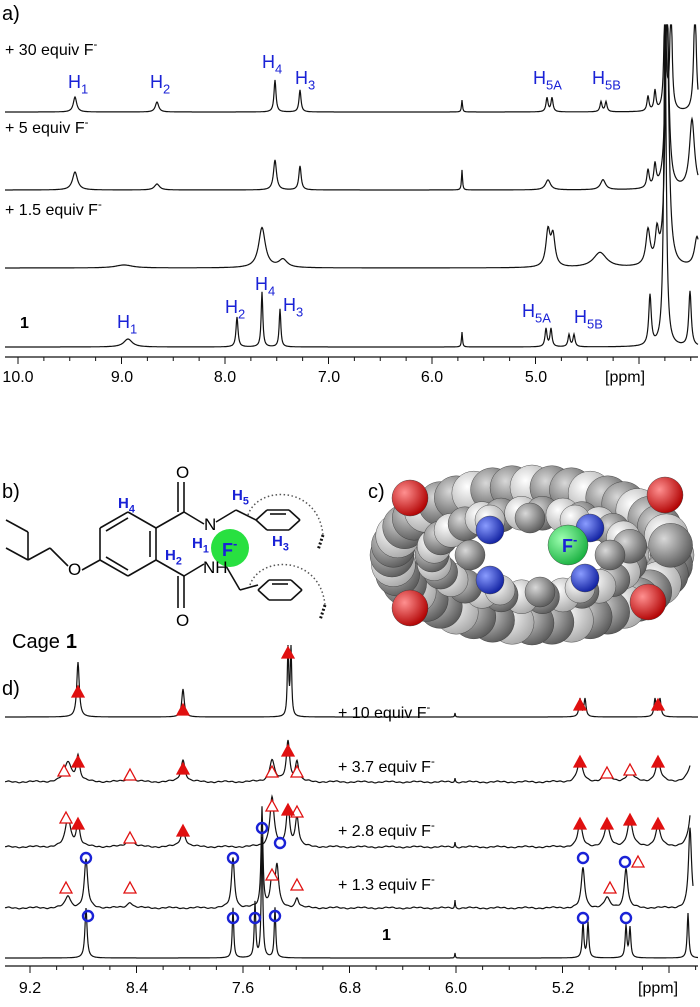  What do you see at coordinates (625, 377) in the screenshot?
I see `axis-unit: [ppm]` at bounding box center [625, 377].